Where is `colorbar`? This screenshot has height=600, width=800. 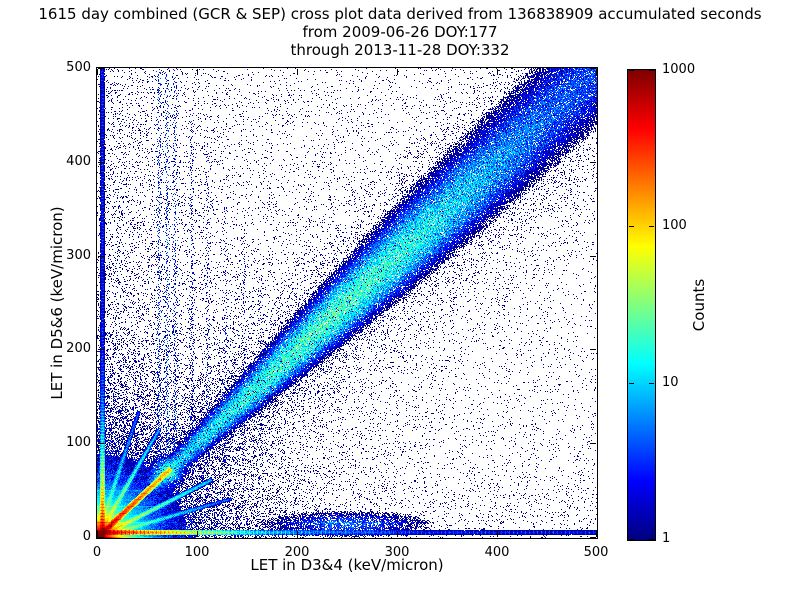
colorbar is located at coordinates (641, 305).